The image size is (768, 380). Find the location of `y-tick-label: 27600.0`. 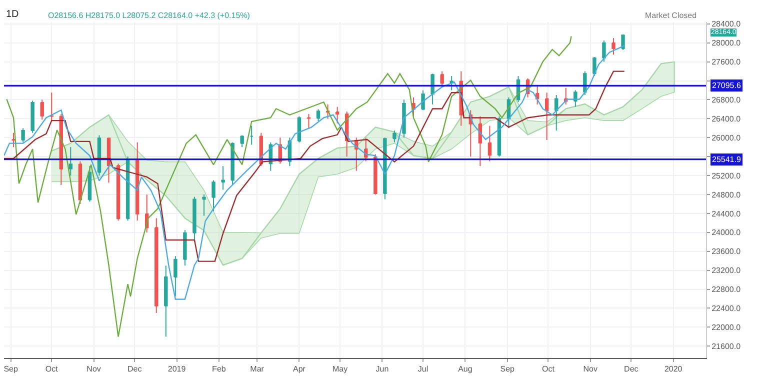

y-tick-label: 27600.0 is located at coordinates (727, 62).